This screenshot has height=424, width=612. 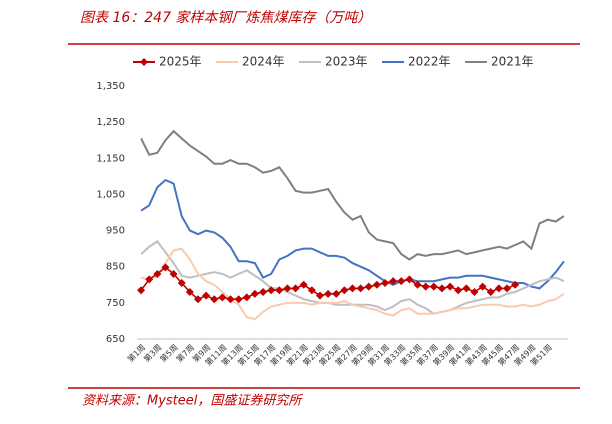 What do you see at coordinates (429, 62) in the screenshot?
I see `legend-label: 2022年` at bounding box center [429, 62].